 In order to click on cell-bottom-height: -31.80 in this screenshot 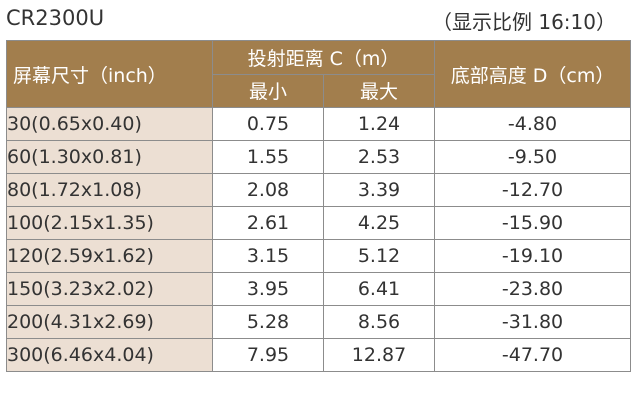, I will do `click(533, 322)`.